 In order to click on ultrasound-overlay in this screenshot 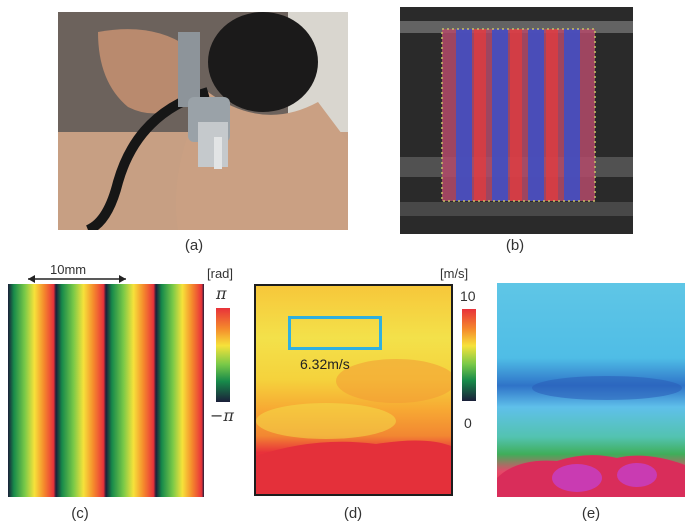, I will do `click(516, 120)`.